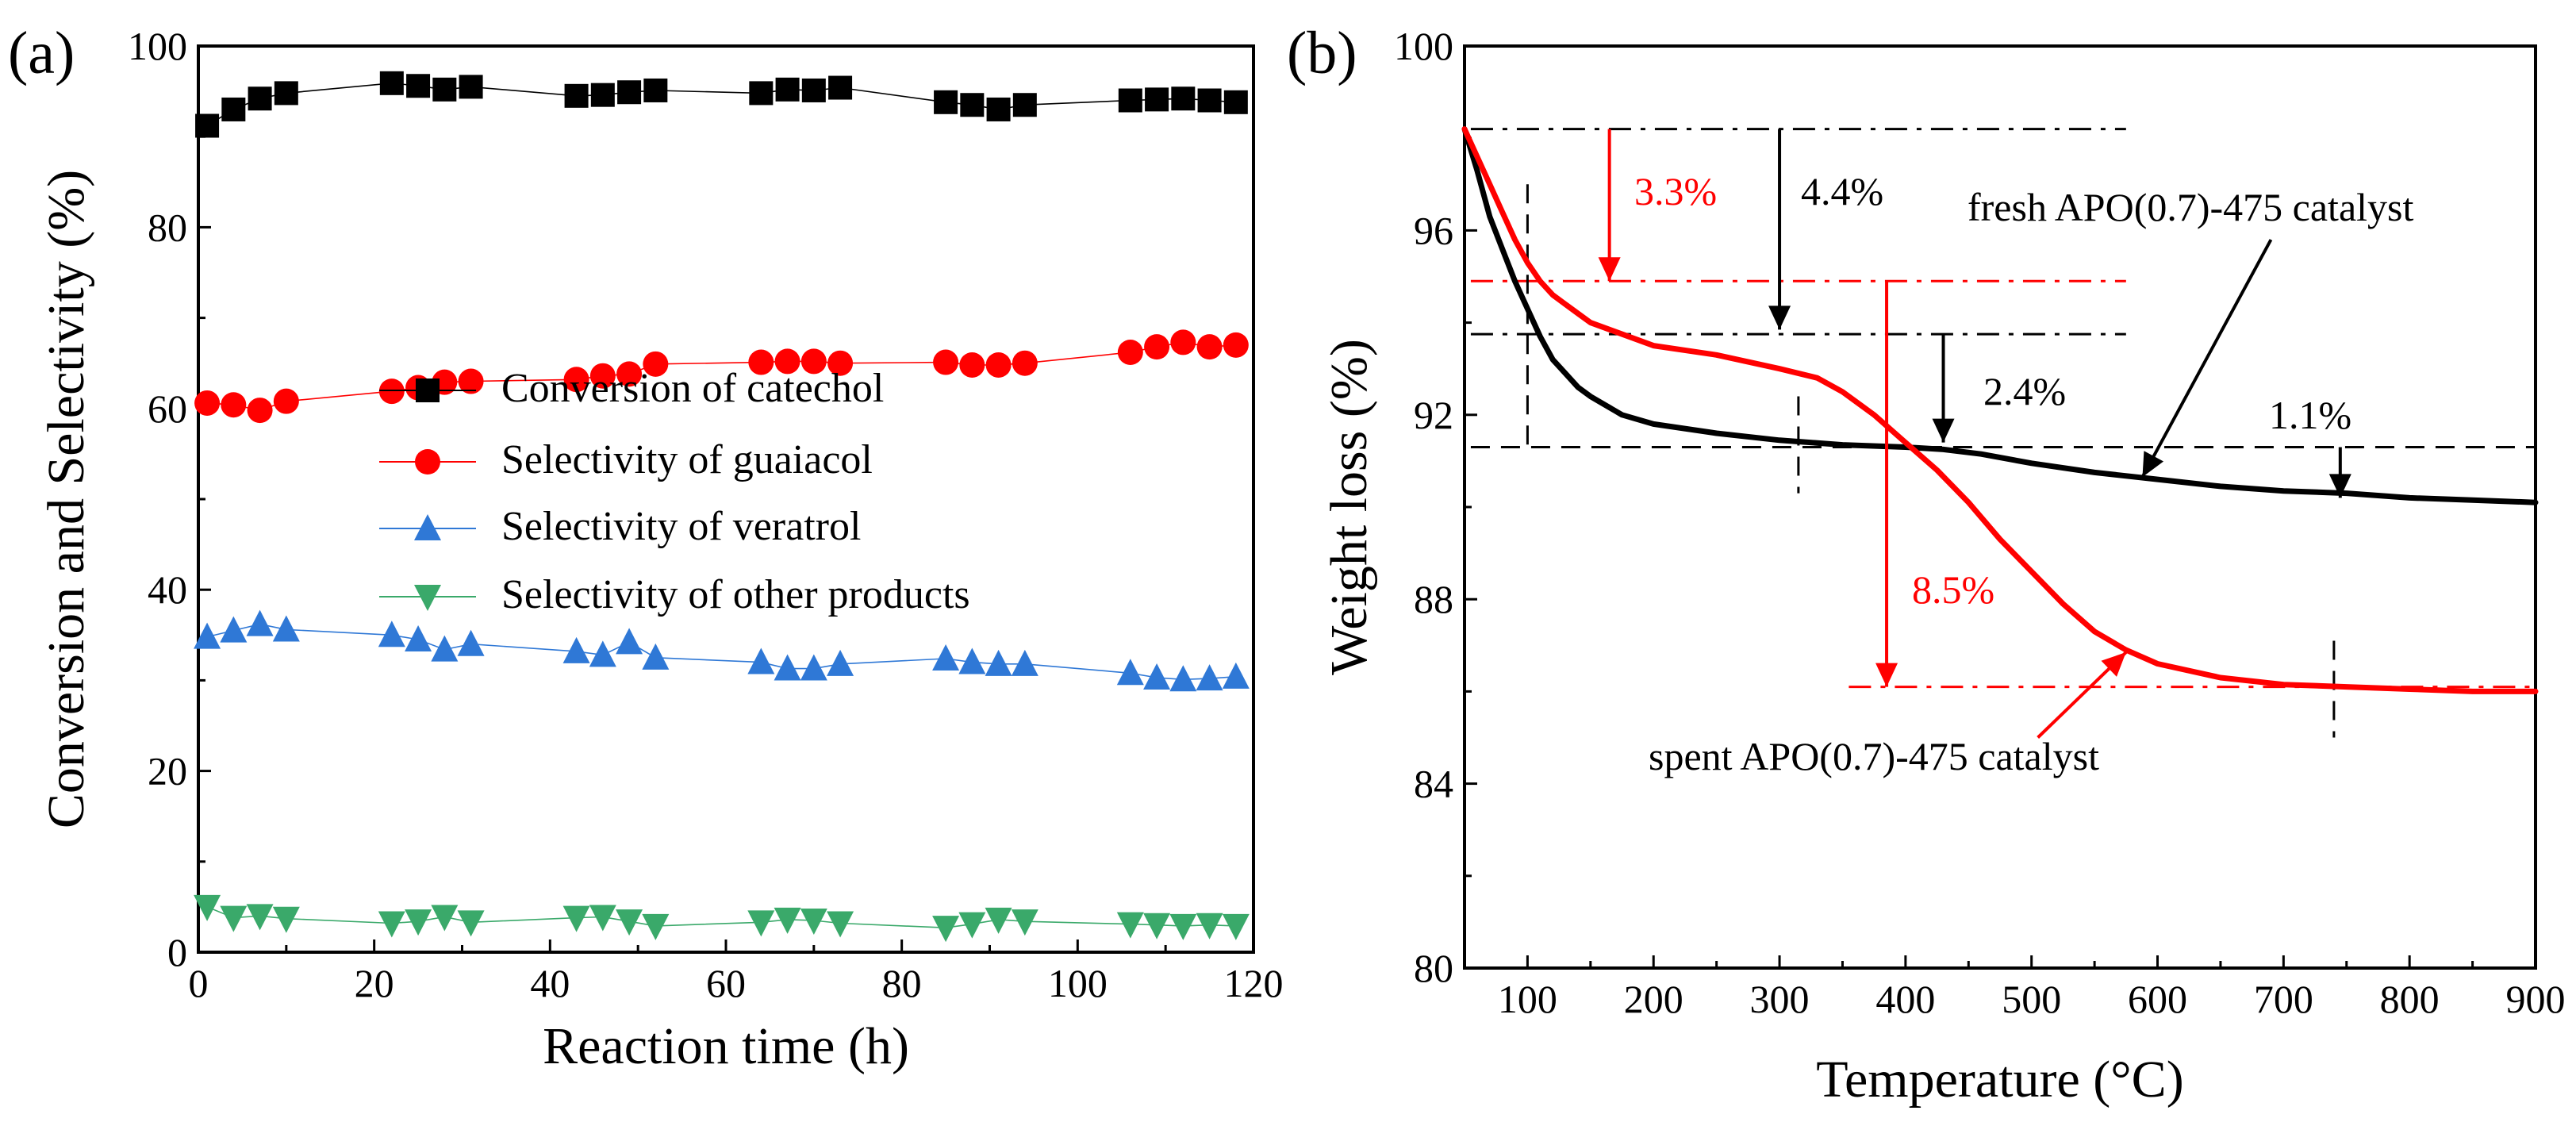 The image size is (2576, 1122). I want to click on panel-b-y-tick-label: 92, so click(1433, 415).